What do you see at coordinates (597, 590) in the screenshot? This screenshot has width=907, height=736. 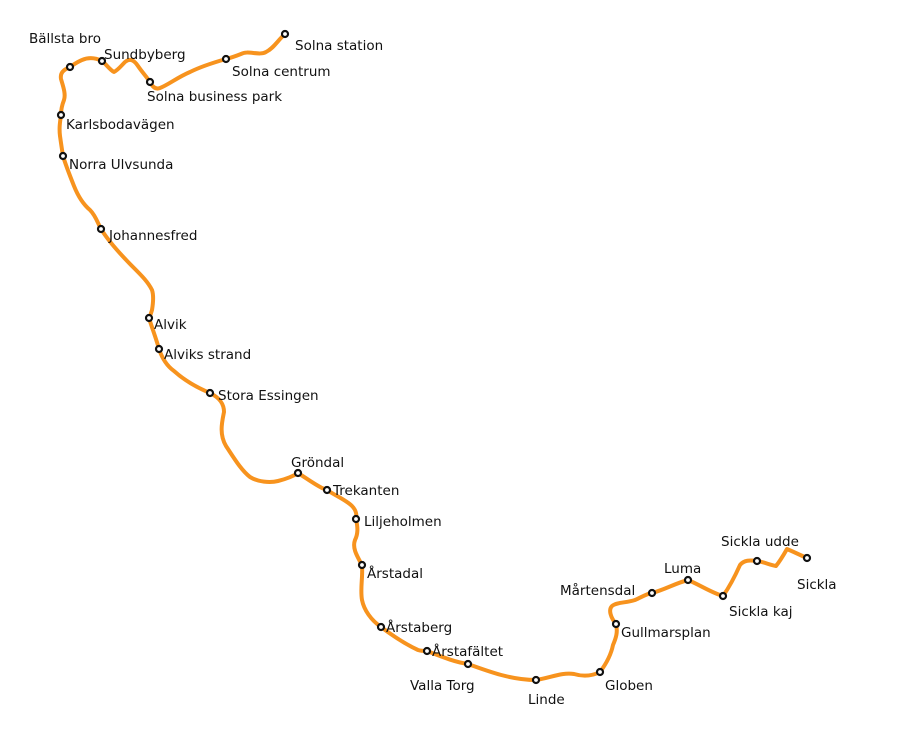 I see `station-label-martensdal: Mårtensdal` at bounding box center [597, 590].